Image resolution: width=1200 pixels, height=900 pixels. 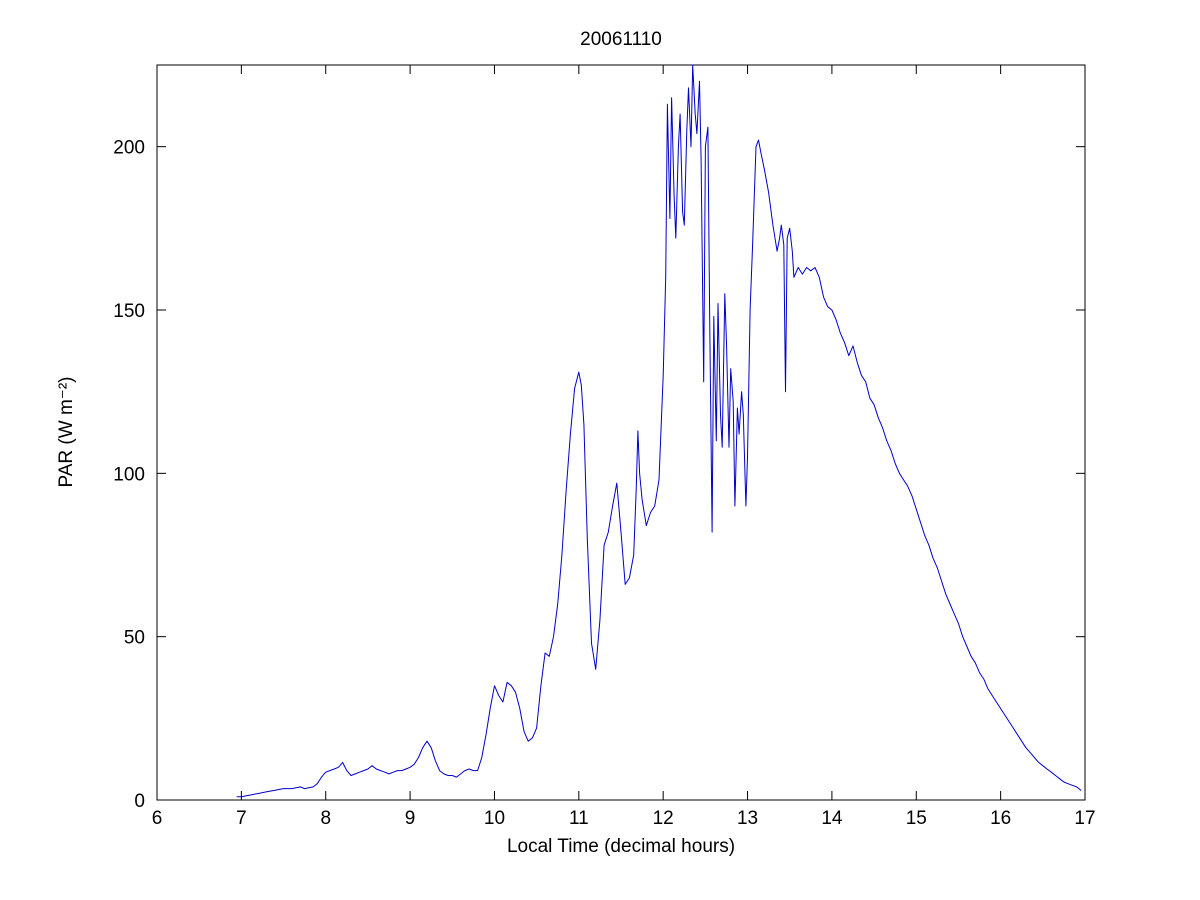 I want to click on y-axis-label: PAR (W m⁻²), so click(x=66, y=432).